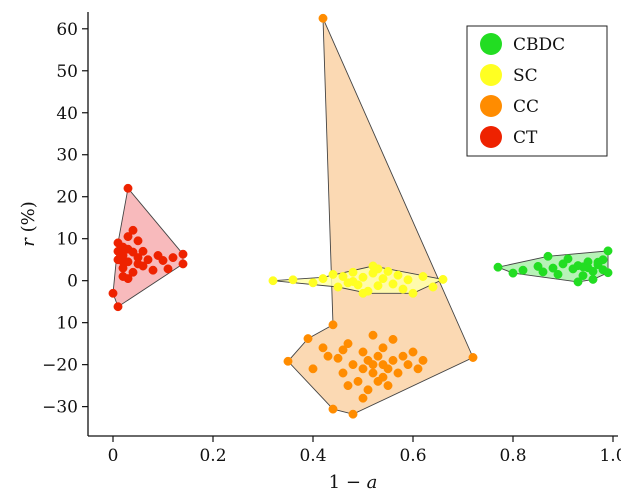 The height and width of the screenshot is (494, 621). What do you see at coordinates (113, 456) in the screenshot?
I see `x-tick-label: 0` at bounding box center [113, 456].